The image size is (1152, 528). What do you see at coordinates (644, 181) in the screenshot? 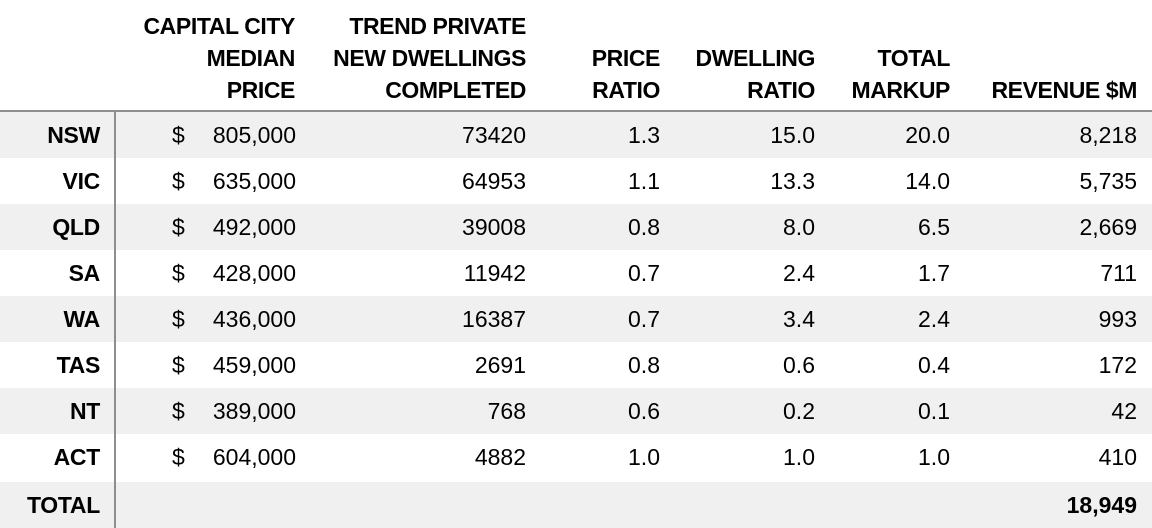
I see `price-ratio-cell: 1.1` at bounding box center [644, 181].